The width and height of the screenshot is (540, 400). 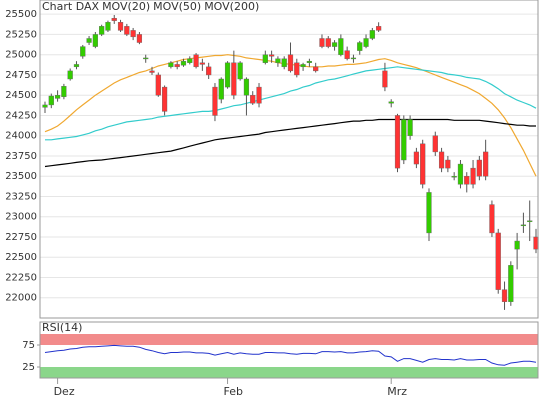 What do you see at coordinates (28, 345) in the screenshot?
I see `y-tick-label: 75` at bounding box center [28, 345].